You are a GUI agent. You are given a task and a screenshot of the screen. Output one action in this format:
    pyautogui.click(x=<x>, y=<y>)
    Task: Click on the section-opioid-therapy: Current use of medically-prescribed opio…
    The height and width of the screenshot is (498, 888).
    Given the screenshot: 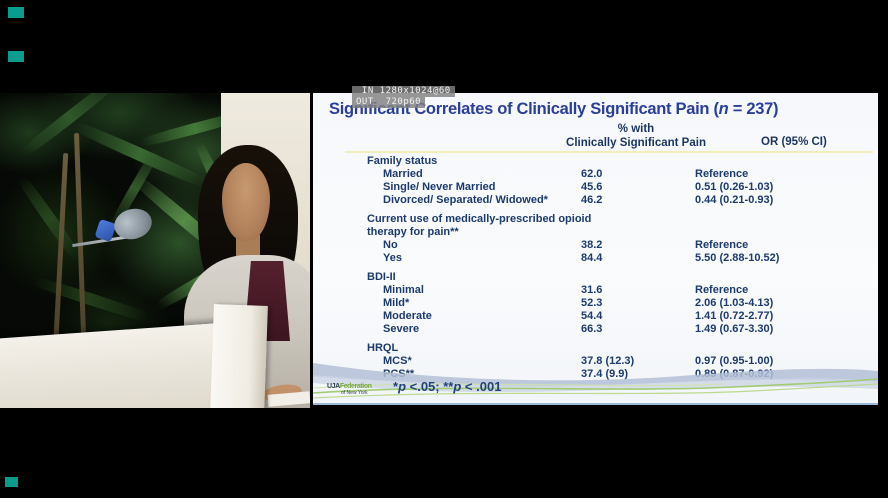 What is the action you would take?
    pyautogui.click(x=614, y=239)
    